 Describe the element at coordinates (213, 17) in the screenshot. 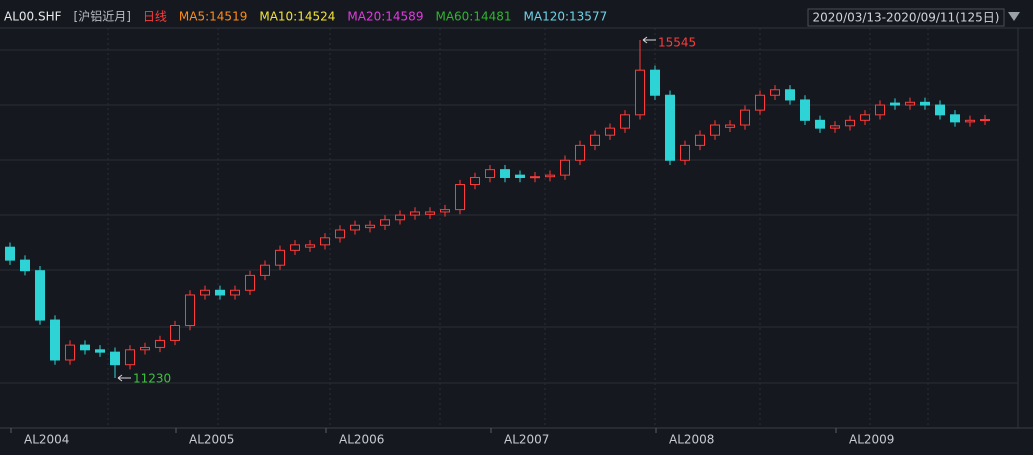

I see `legend-entry: MA5:14519` at that location.